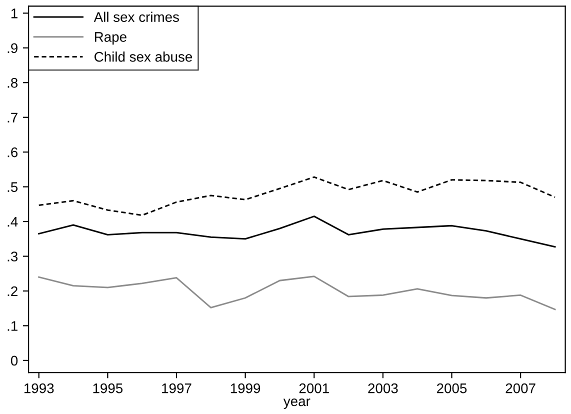 The height and width of the screenshot is (414, 571). What do you see at coordinates (143, 57) in the screenshot?
I see `legend-label: Child sex abuse` at bounding box center [143, 57].